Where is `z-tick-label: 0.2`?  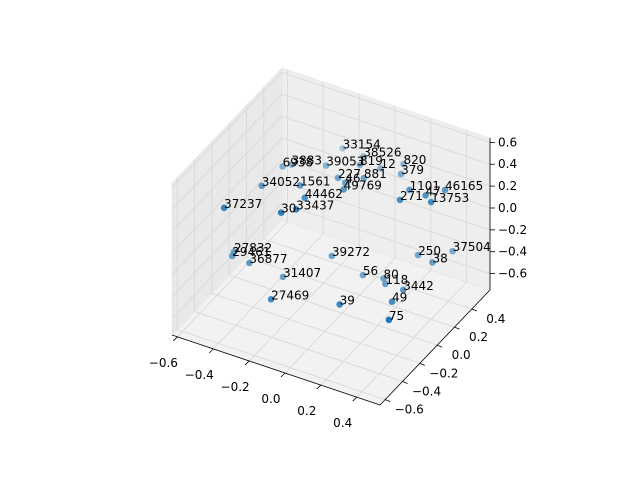
z-tick-label: 0.2 is located at coordinates (507, 186).